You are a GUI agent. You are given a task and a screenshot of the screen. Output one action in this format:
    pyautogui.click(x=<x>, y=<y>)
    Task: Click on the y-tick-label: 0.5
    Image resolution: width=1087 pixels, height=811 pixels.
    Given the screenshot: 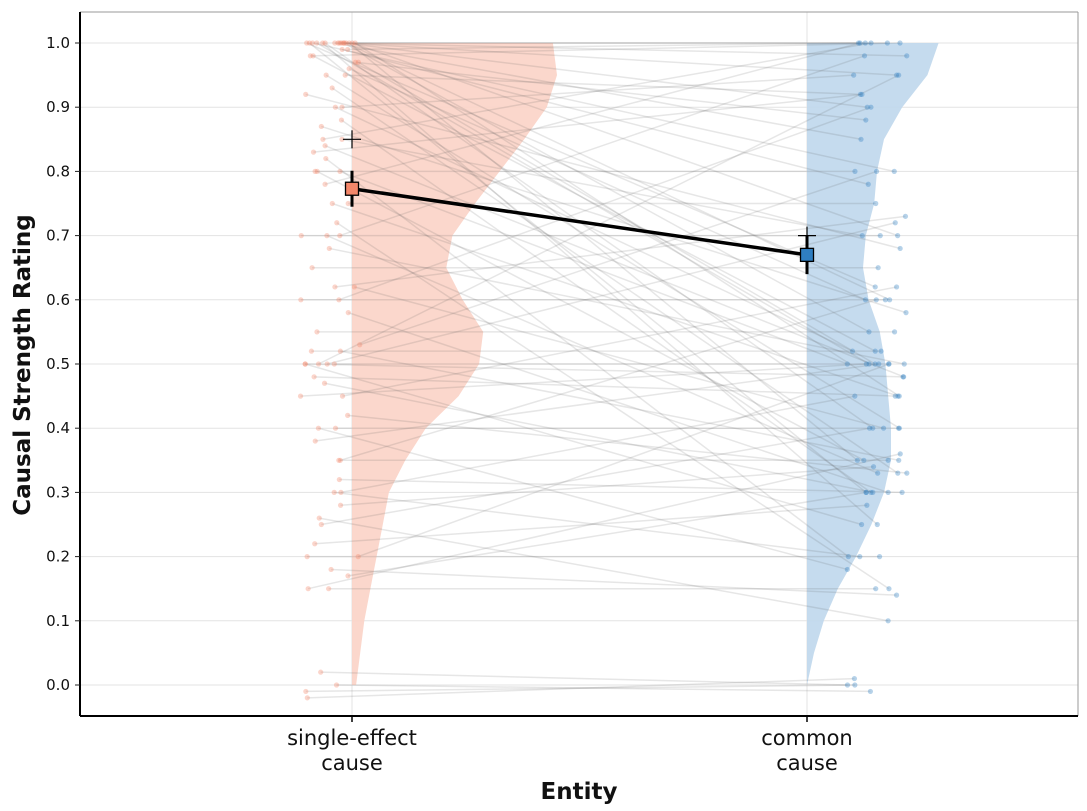 What is the action you would take?
    pyautogui.click(x=58, y=364)
    